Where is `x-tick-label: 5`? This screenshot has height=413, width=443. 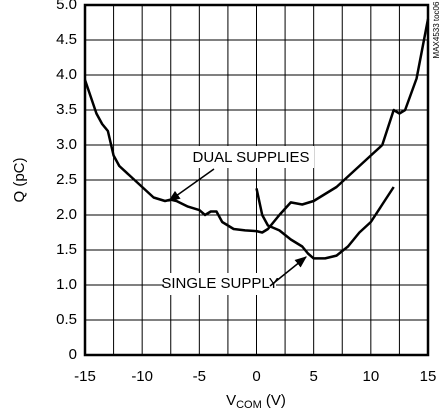 x-tick-label: 5 is located at coordinates (313, 376).